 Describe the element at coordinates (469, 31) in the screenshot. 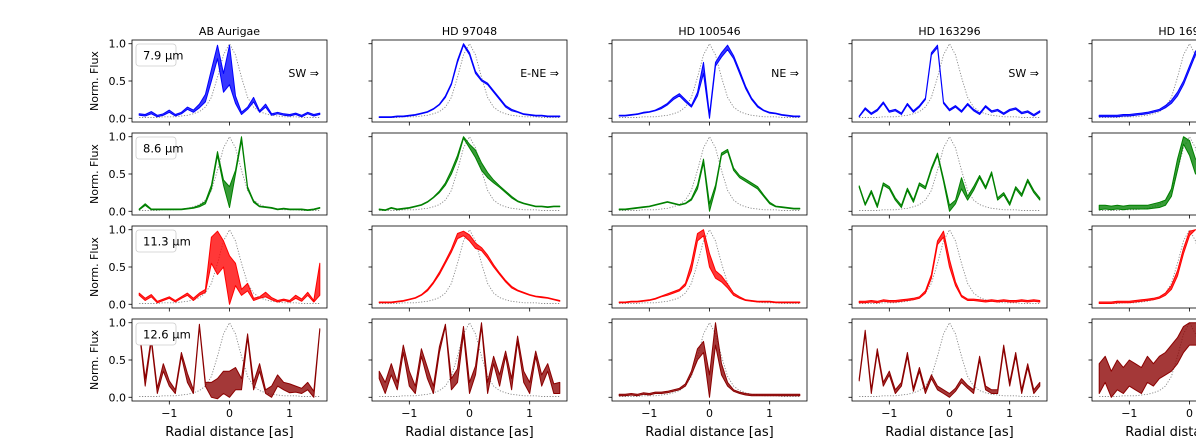

I see `panel-title: HD 97048` at that location.